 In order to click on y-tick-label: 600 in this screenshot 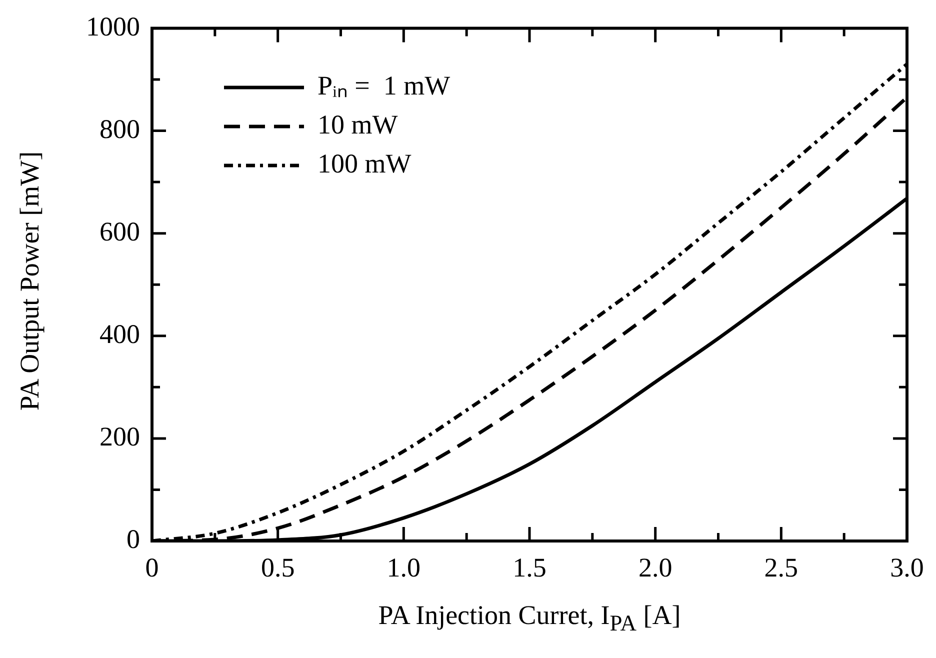, I will do `click(120, 231)`.